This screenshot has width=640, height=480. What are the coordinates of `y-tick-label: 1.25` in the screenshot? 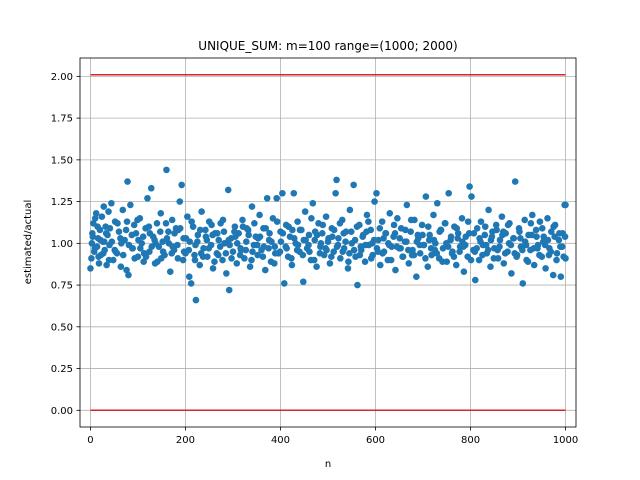 It's located at (62, 202).